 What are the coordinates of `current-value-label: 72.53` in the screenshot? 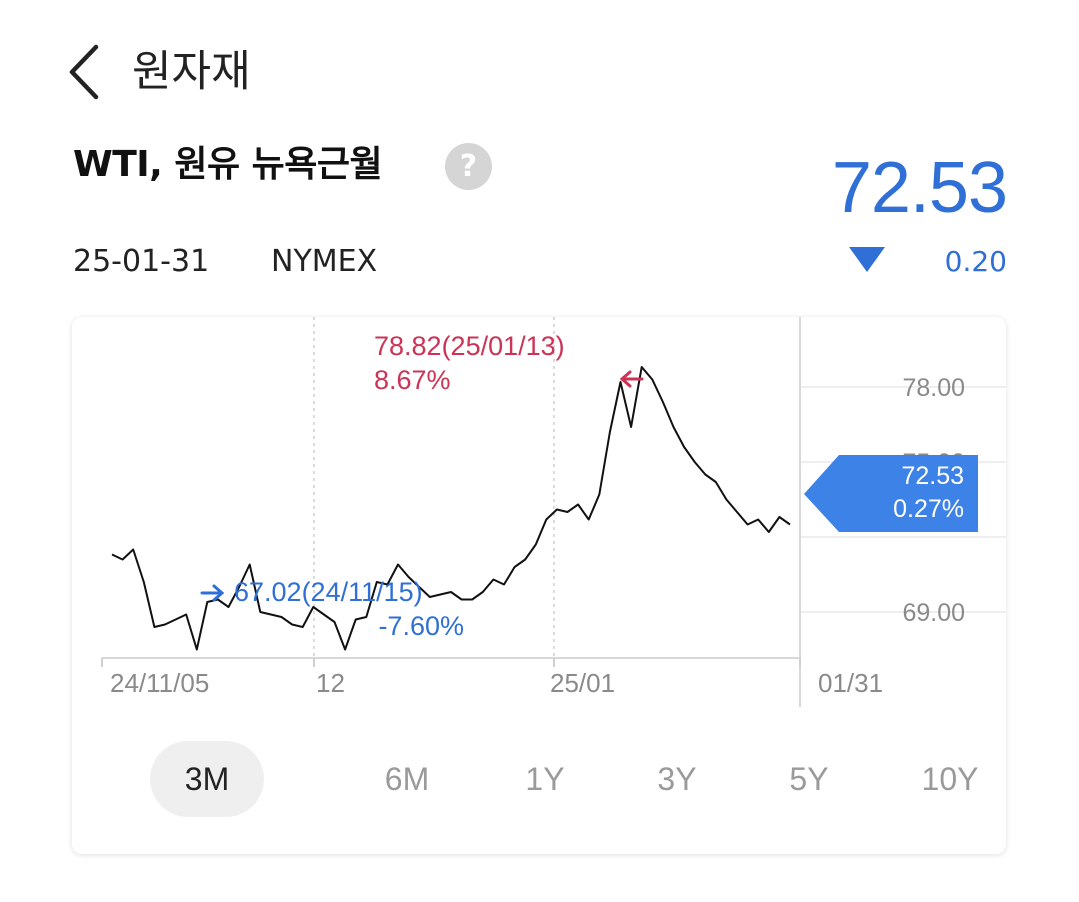 It's located at (932, 476).